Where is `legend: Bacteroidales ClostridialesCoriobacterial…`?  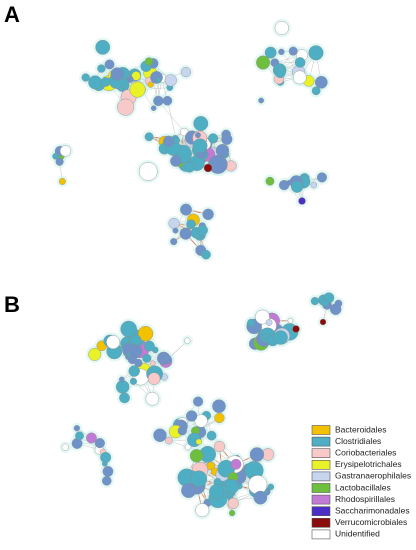 legend: Bacteroidales ClostridialesCoriobacterial… is located at coordinates (361, 482).